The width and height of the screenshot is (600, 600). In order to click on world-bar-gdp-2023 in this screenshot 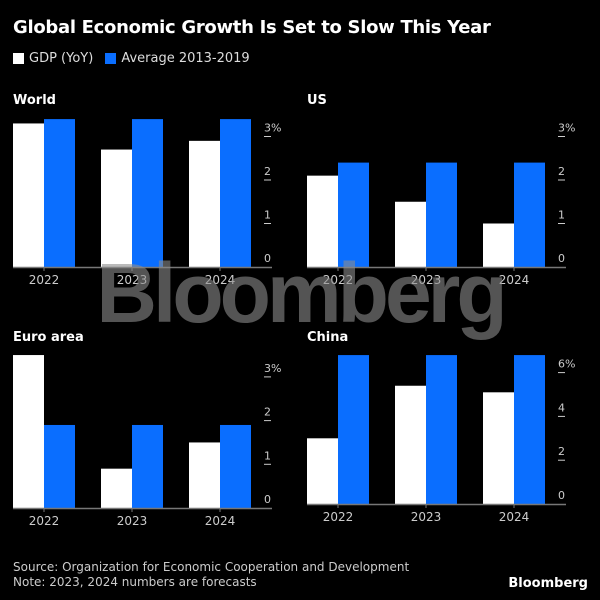, I will do `click(116, 208)`.